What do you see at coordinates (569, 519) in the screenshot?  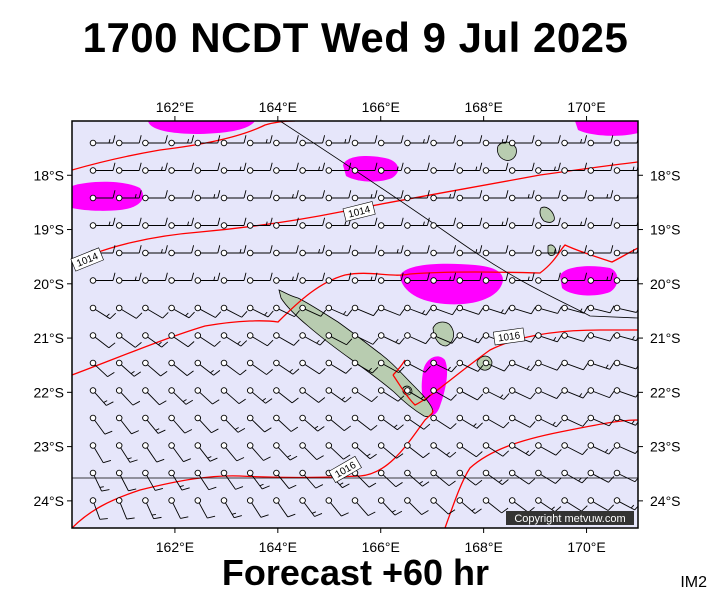 I see `copyright-text: Copyright metvuw.com` at bounding box center [569, 519].